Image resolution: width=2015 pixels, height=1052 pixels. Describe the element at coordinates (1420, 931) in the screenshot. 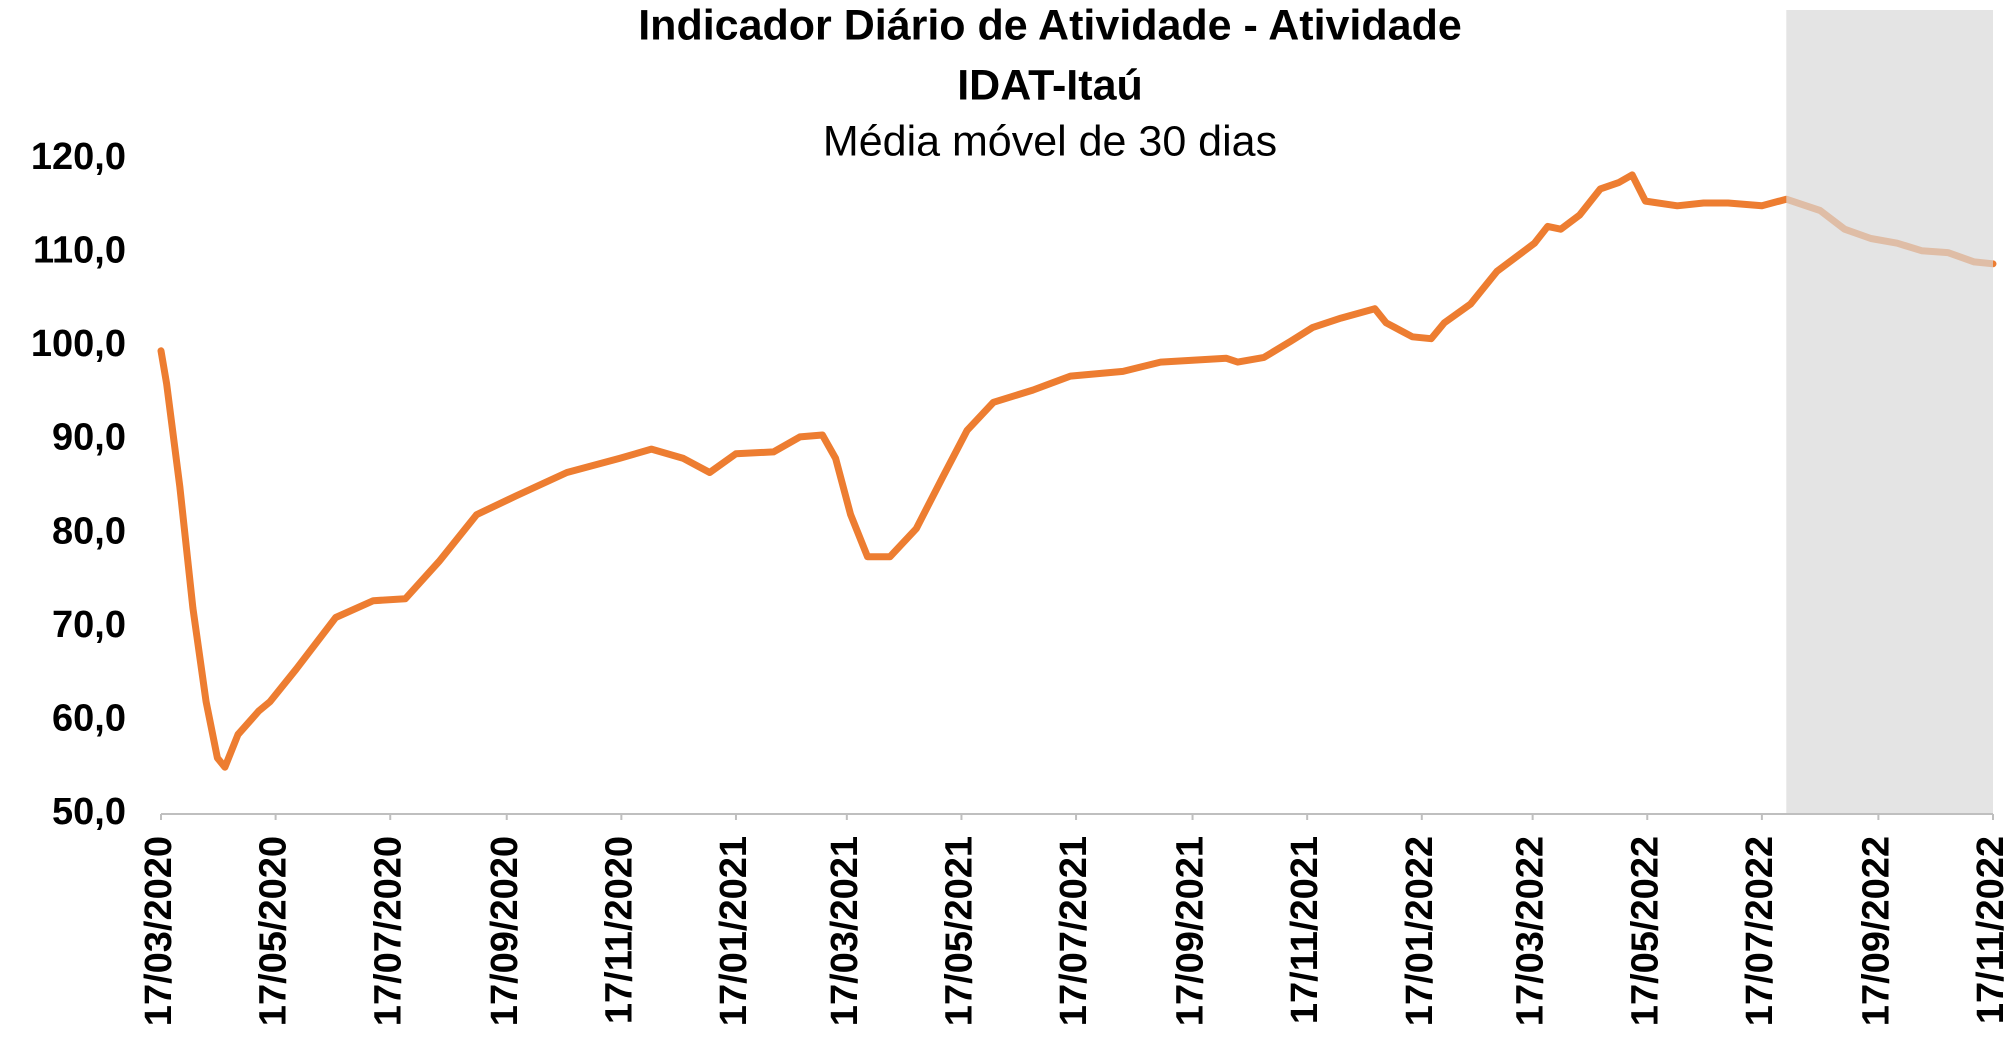

I see `x-tick-label: 17/01/2022` at that location.